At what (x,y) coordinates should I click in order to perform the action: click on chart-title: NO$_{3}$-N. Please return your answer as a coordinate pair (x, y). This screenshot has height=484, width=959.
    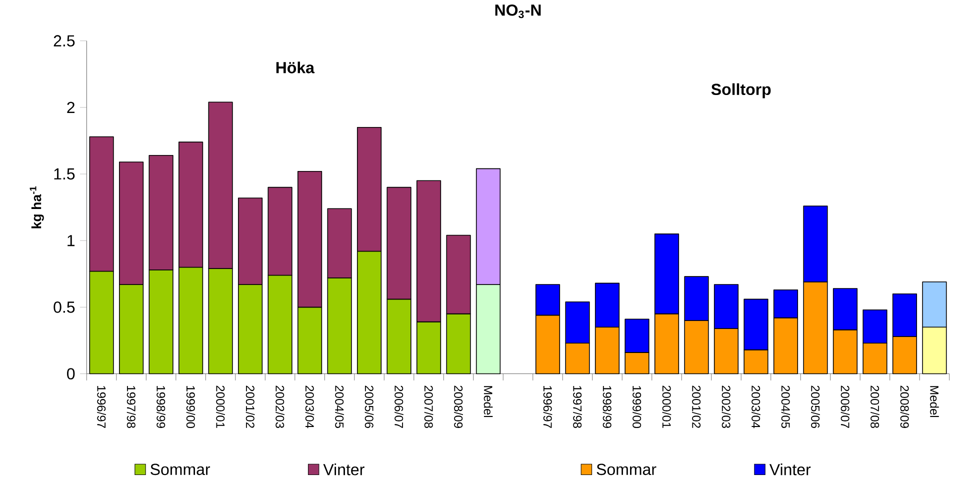
    Looking at the image, I should click on (518, 11).